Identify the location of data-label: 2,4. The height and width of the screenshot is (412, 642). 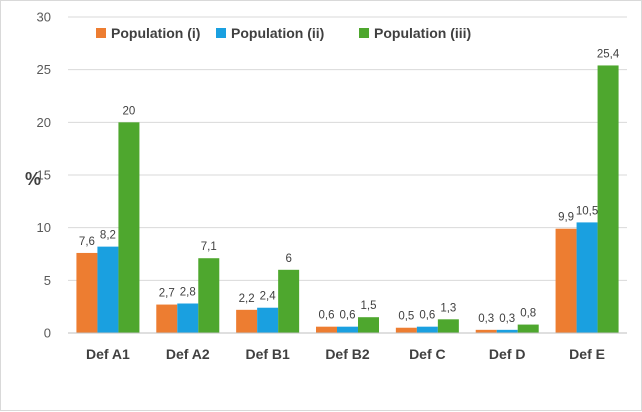
(268, 297).